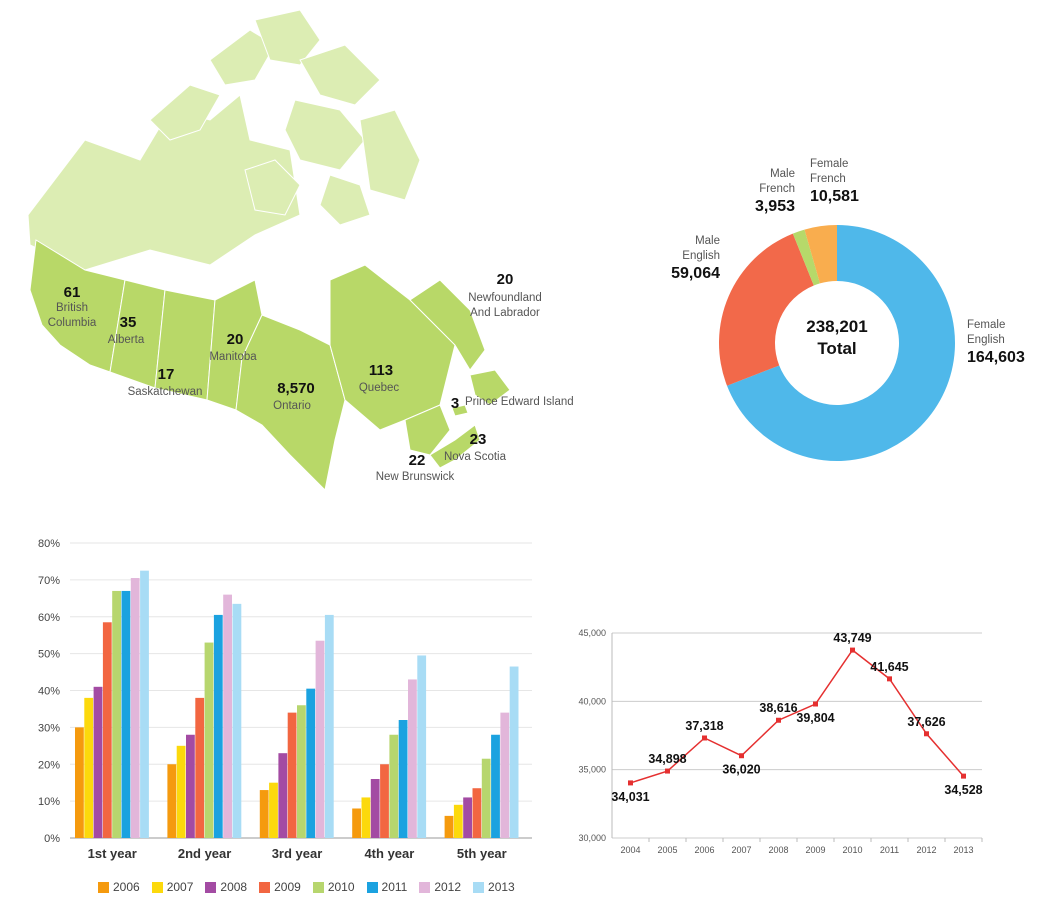 Image resolution: width=1040 pixels, height=904 pixels. Describe the element at coordinates (235, 339) in the screenshot. I see `map-value-mb: 20` at that location.